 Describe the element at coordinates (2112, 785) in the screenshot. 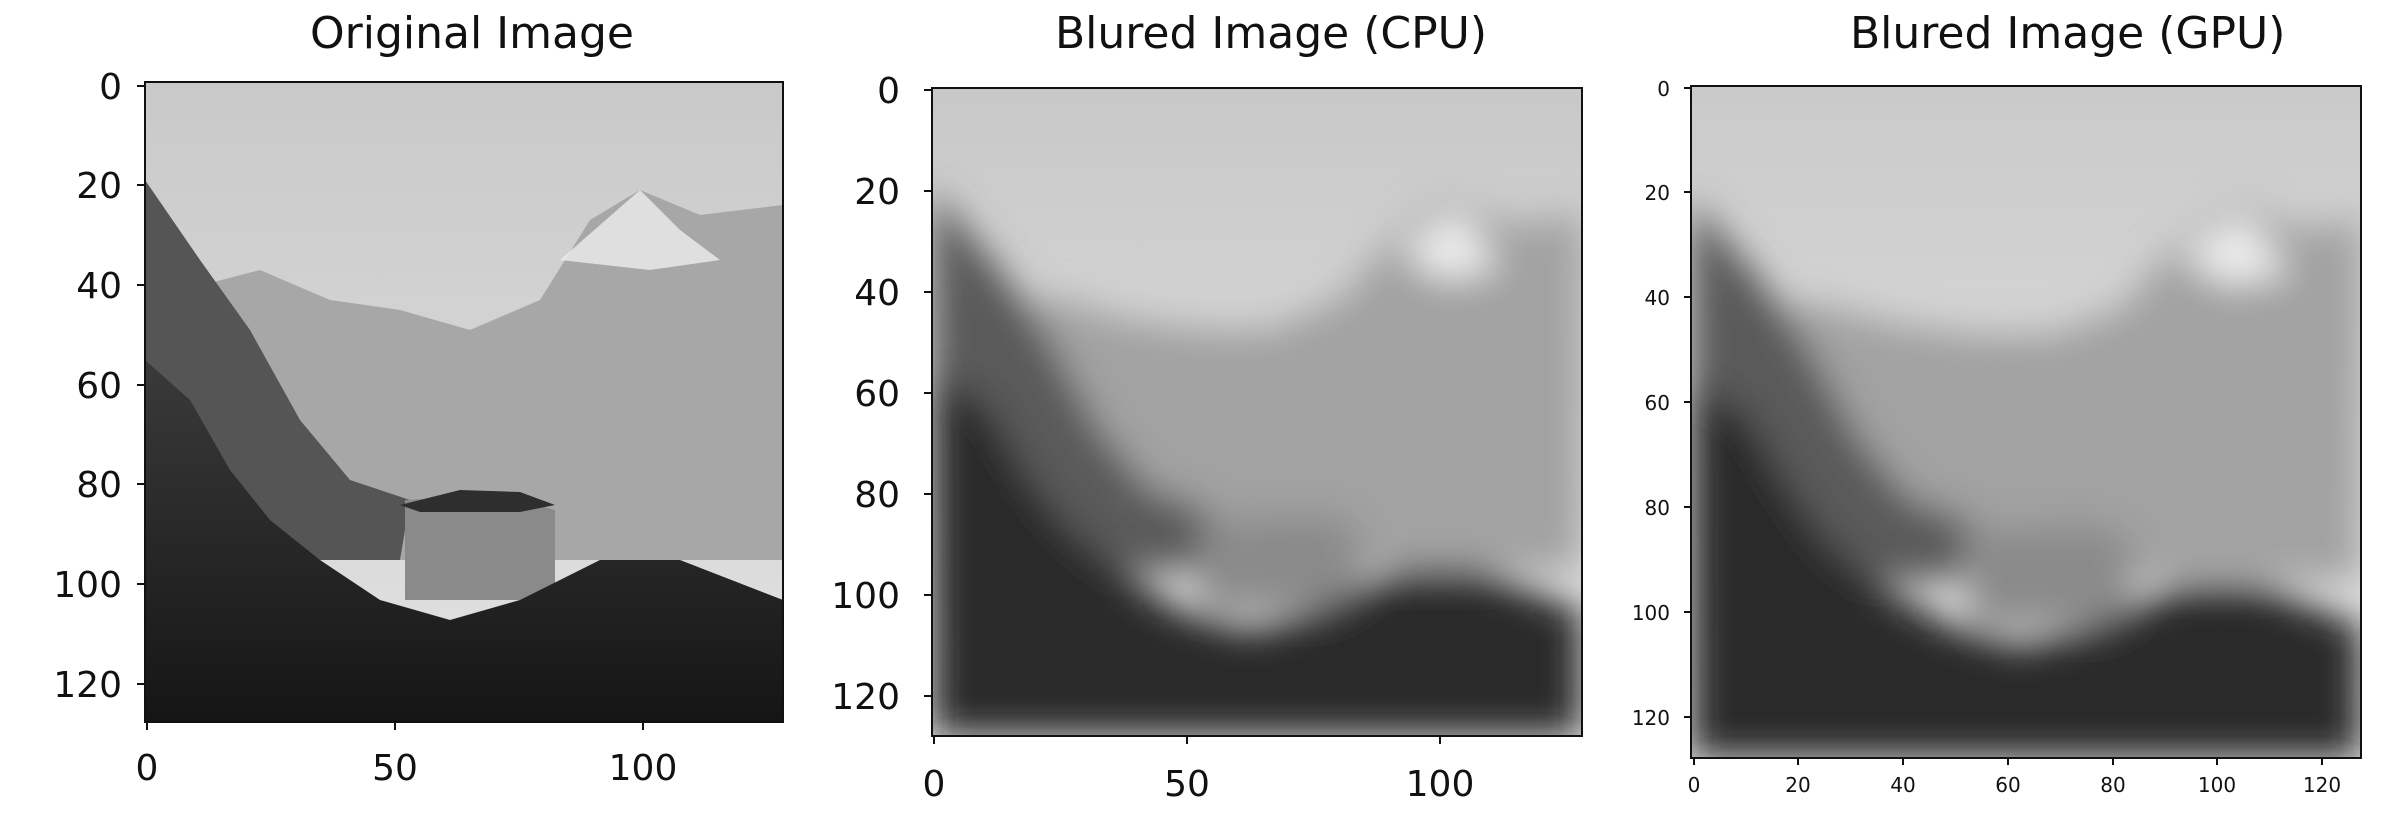

I see `x-tick-label: 80` at that location.